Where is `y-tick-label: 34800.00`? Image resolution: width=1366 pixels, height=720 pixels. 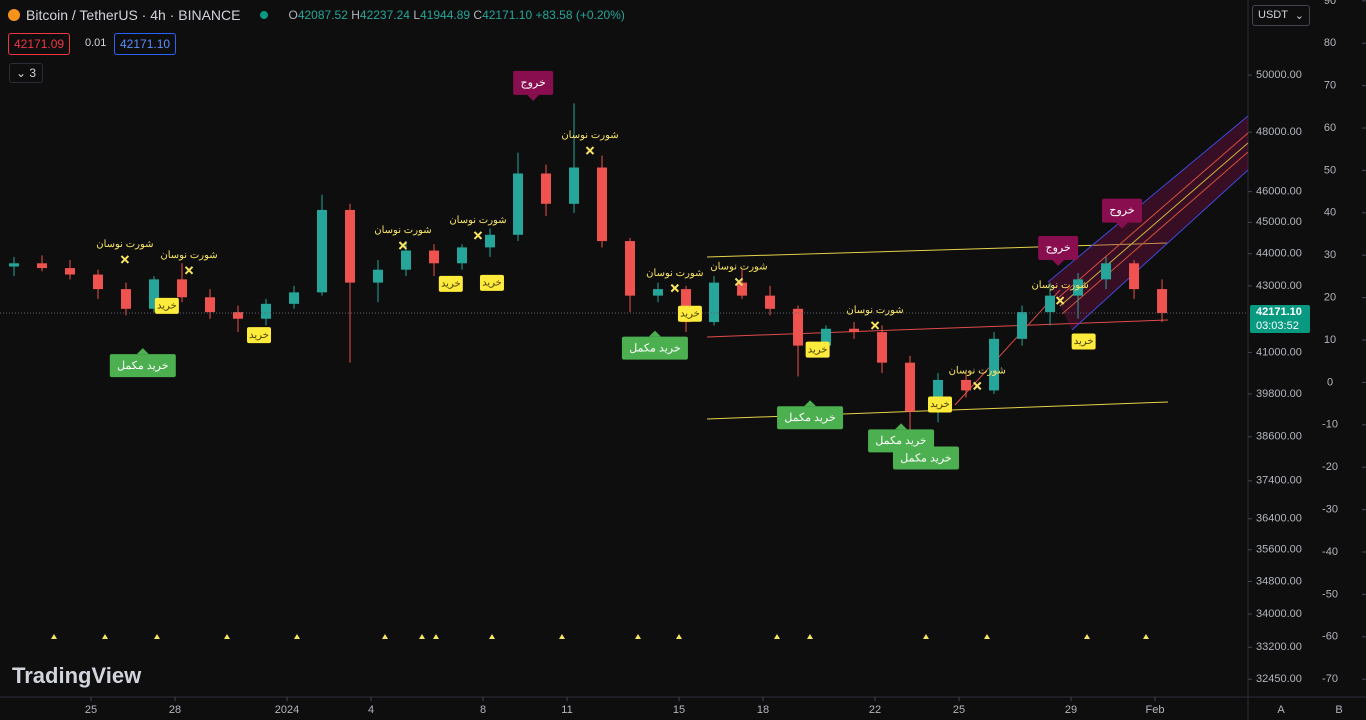 y-tick-label: 34800.00 is located at coordinates (1279, 581).